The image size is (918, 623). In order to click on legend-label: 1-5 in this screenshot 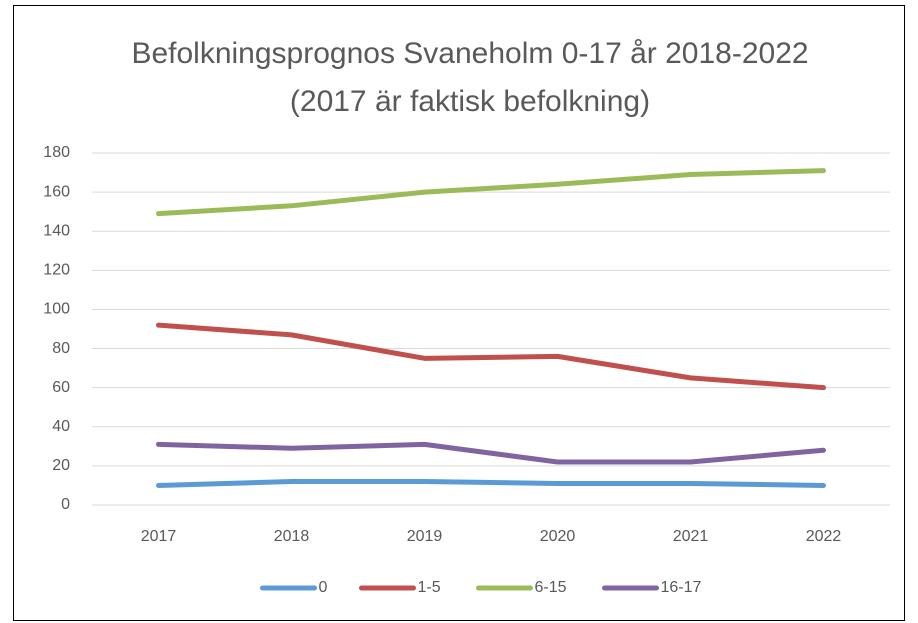, I will do `click(429, 587)`.